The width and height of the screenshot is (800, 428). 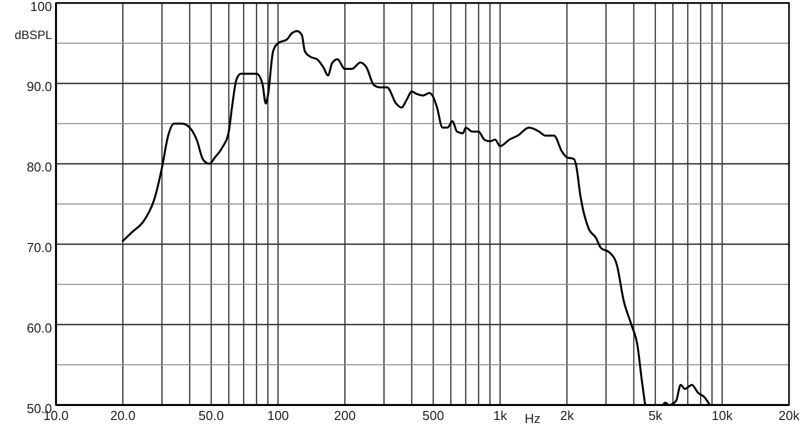 I want to click on y-axis-title: dBSPL, so click(x=33, y=35).